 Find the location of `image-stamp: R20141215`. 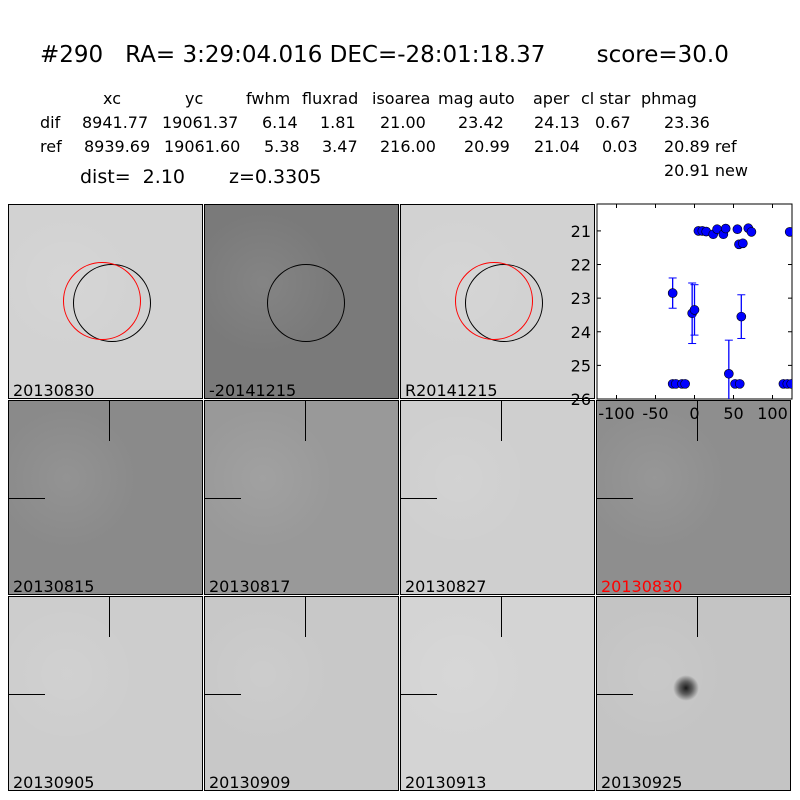

image-stamp: R20141215 is located at coordinates (497, 301).